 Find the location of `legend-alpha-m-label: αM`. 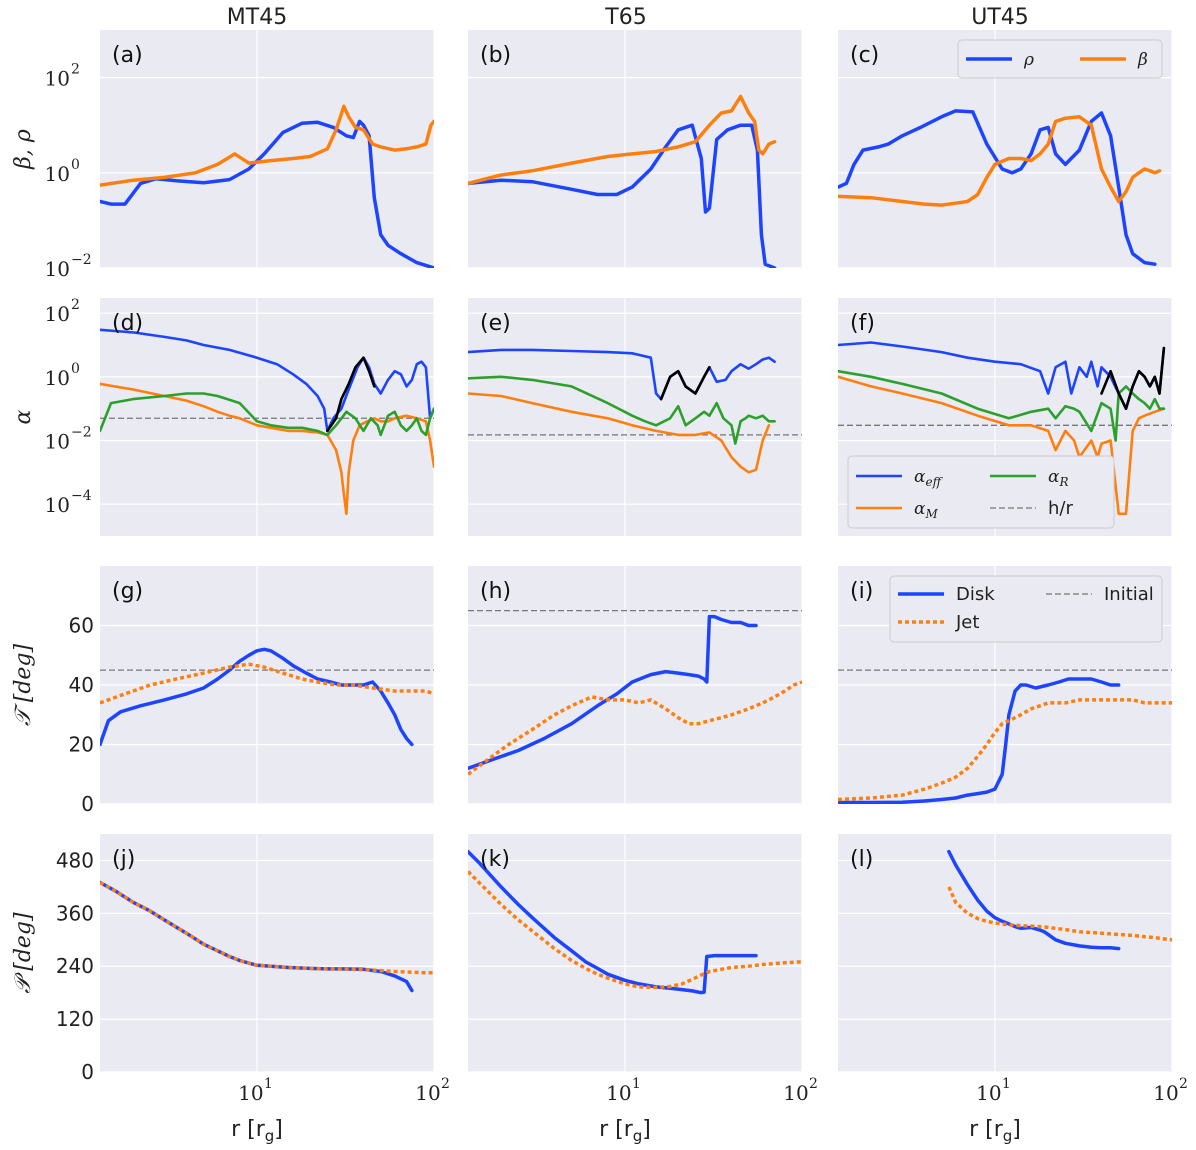

legend-alpha-m-label: αM is located at coordinates (926, 510).